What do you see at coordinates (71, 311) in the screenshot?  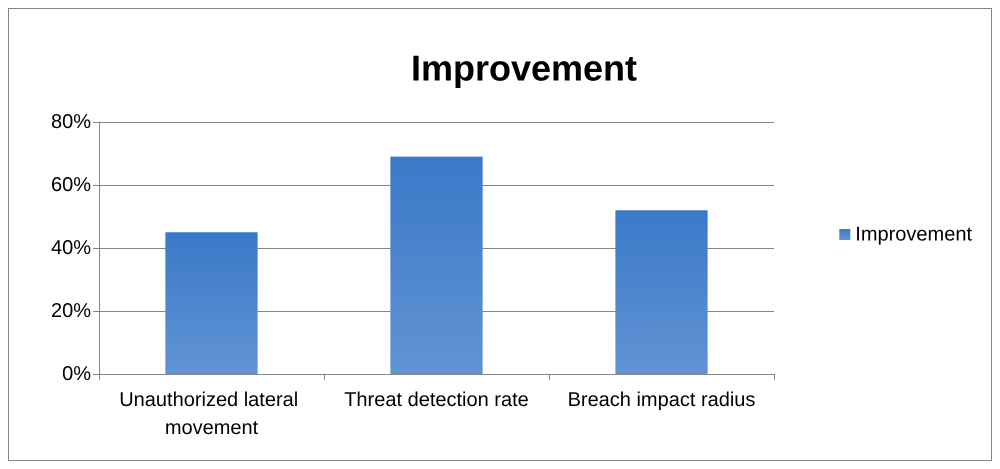 I see `y-tick-label: 20%` at bounding box center [71, 311].